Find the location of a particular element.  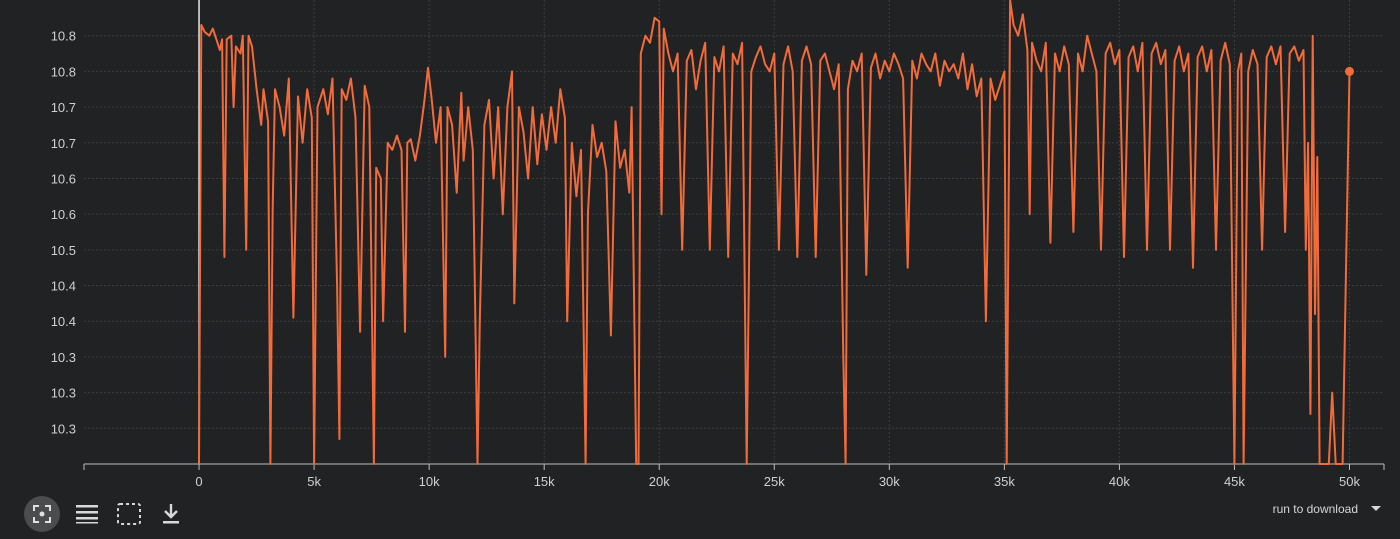

x-tick-label: 20k is located at coordinates (659, 481).